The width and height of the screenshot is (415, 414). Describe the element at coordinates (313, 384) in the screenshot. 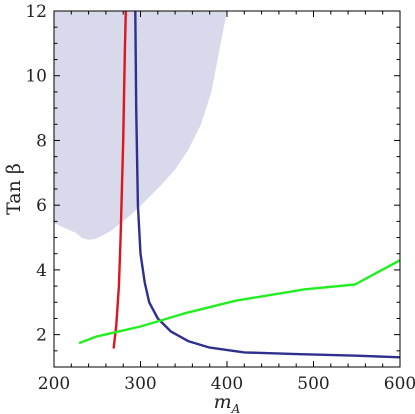

I see `x-tick-label: 500` at that location.